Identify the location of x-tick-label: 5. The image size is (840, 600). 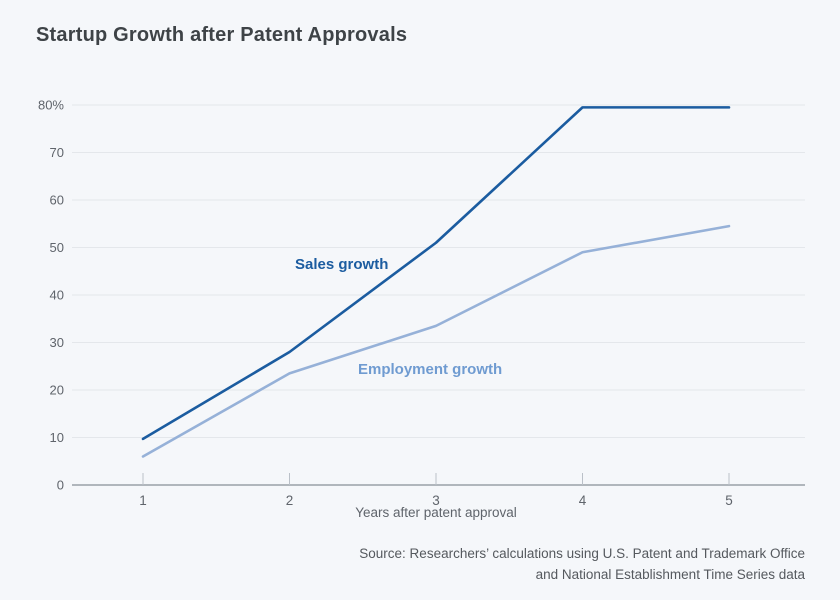
(729, 500).